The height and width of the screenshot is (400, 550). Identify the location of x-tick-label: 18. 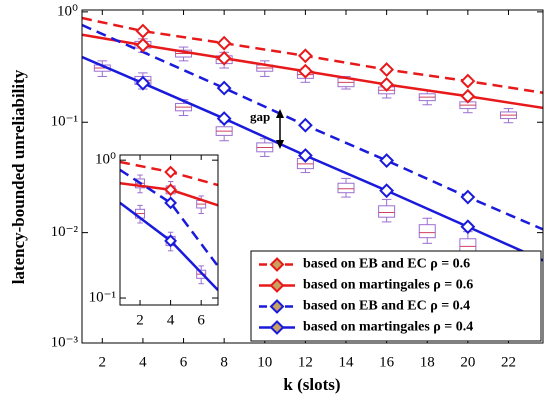
(427, 362).